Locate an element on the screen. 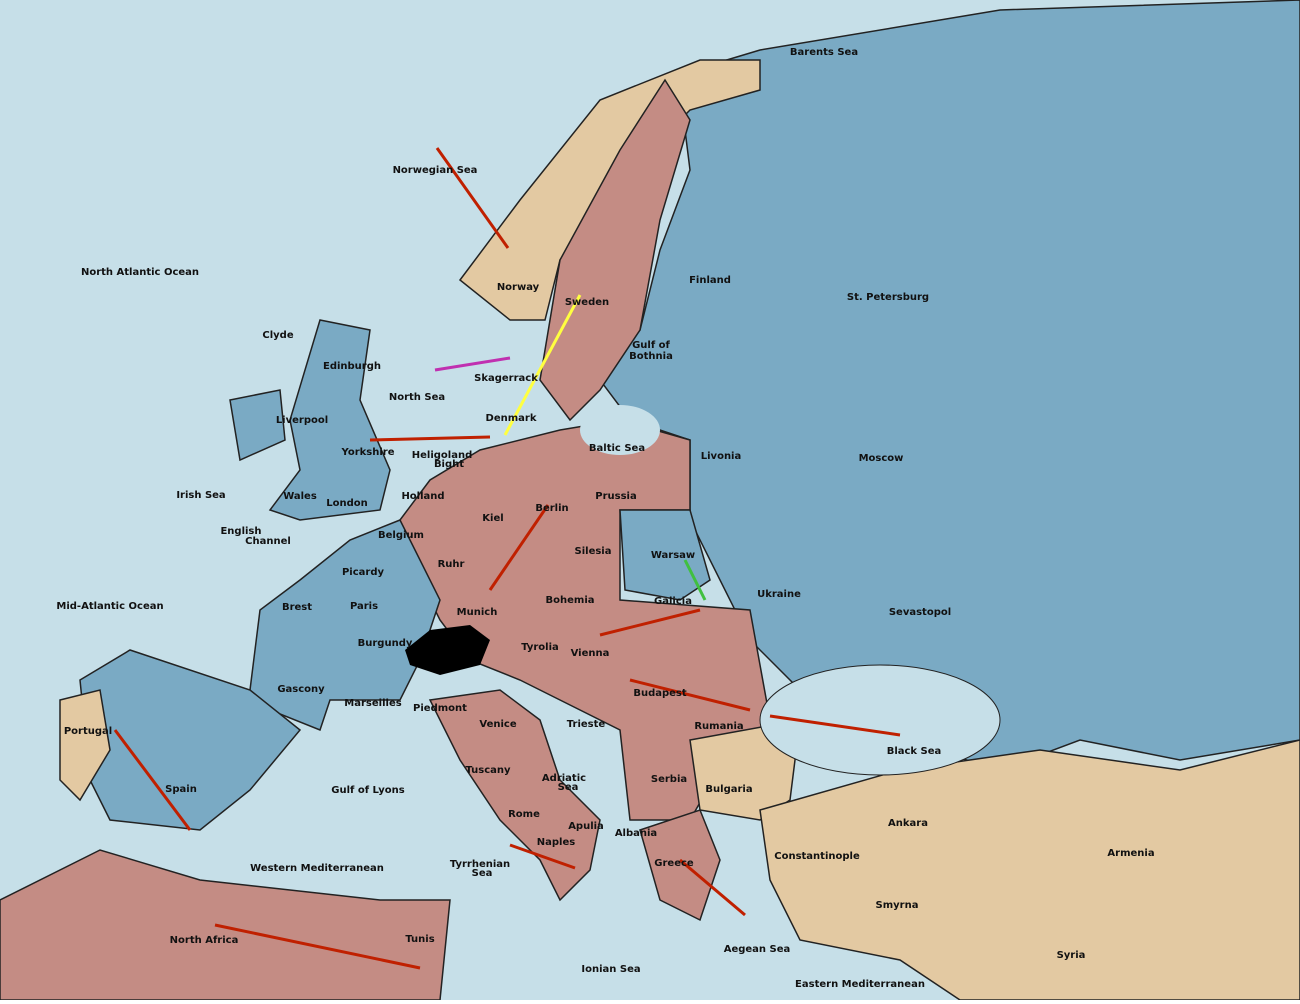 This screenshot has width=1300, height=1004. territory-label: Naples is located at coordinates (556, 842).